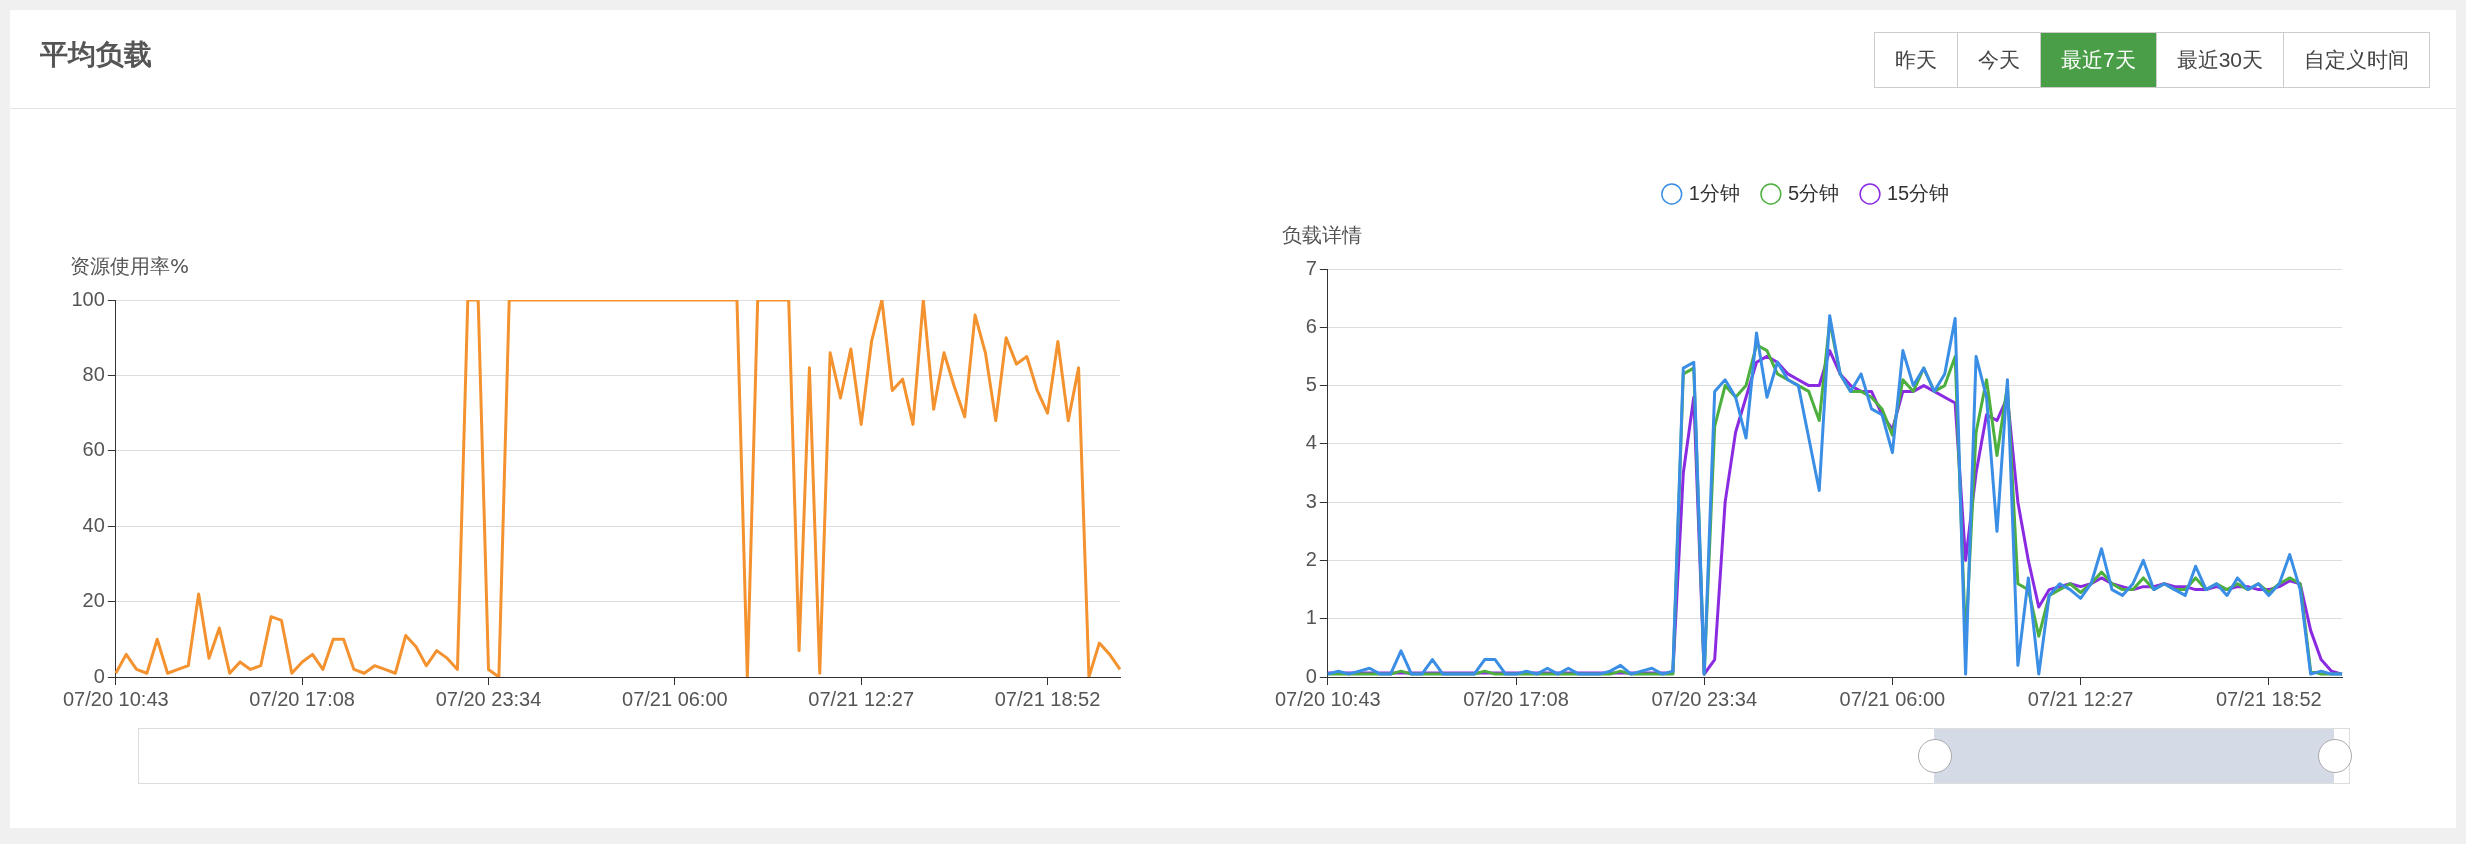 The height and width of the screenshot is (844, 2466). What do you see at coordinates (1915, 60) in the screenshot?
I see `category-label: 昨天` at bounding box center [1915, 60].